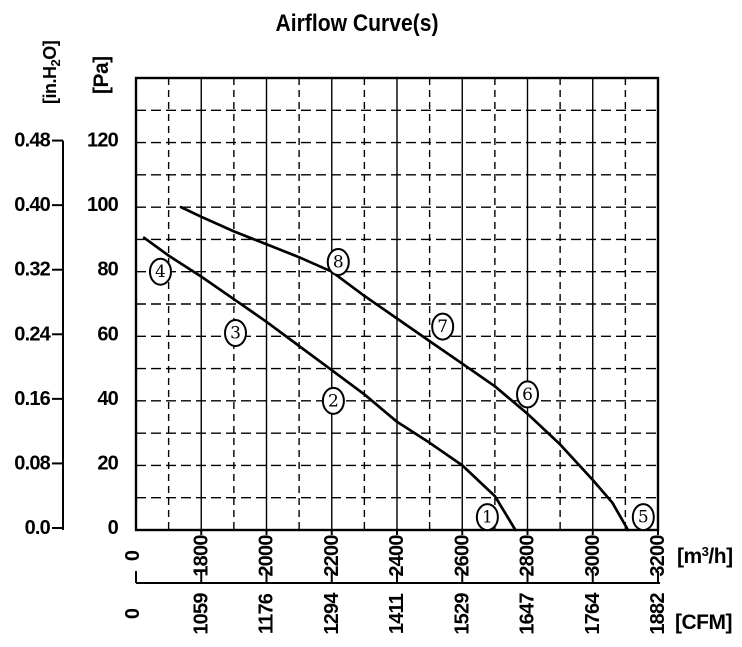  Describe the element at coordinates (705, 556) in the screenshot. I see `m3h-unit-label: [m3/h]` at that location.